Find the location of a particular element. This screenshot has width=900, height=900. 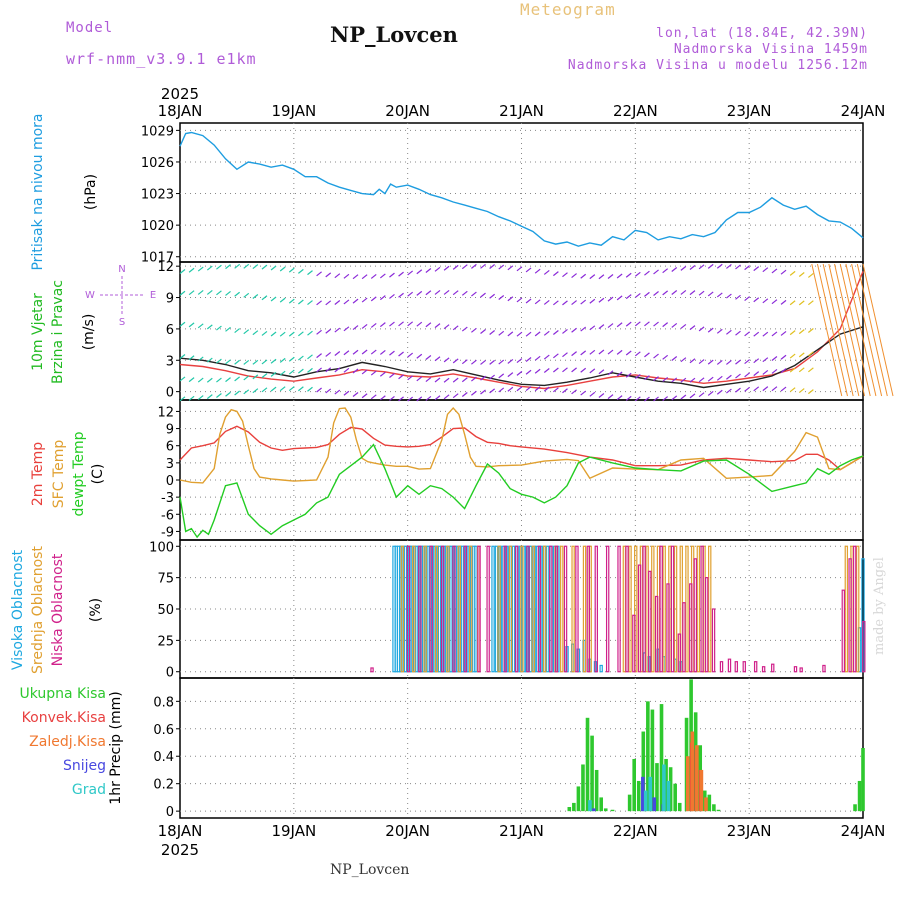

time-label-top: 20JAN is located at coordinates (407, 111).